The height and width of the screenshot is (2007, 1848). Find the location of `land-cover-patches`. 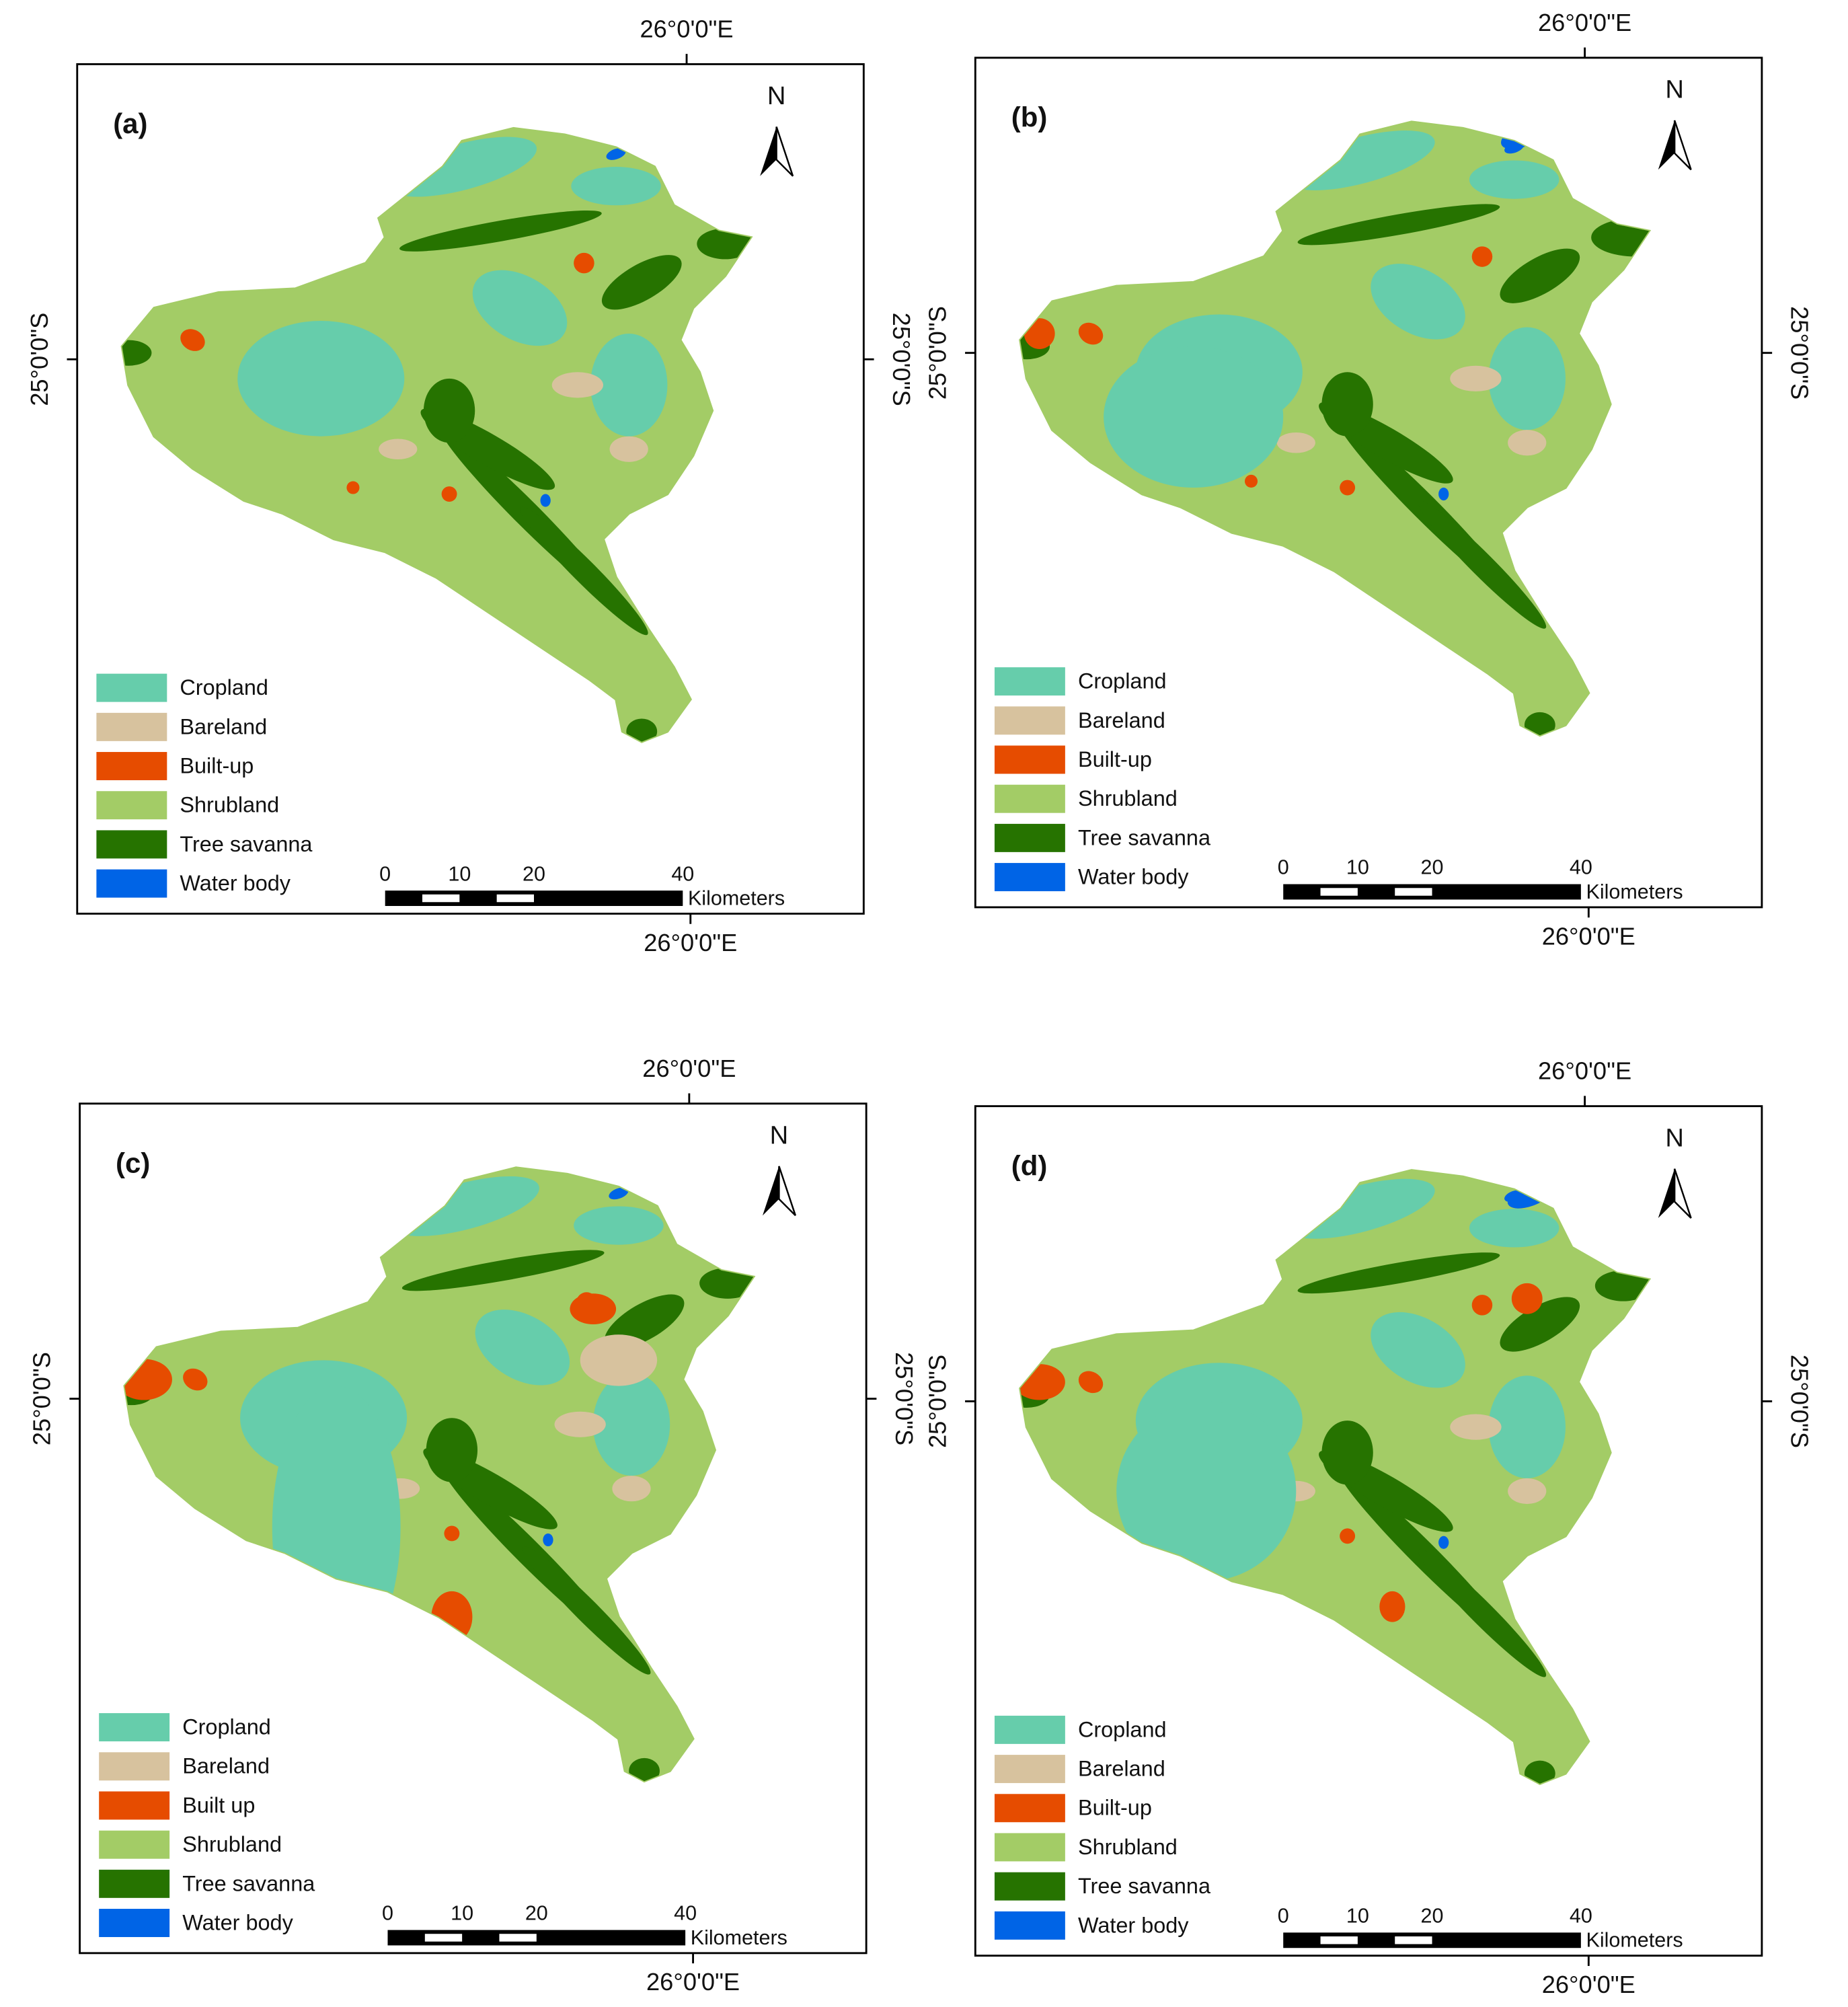

land-cover-patches is located at coordinates (1334, 430).